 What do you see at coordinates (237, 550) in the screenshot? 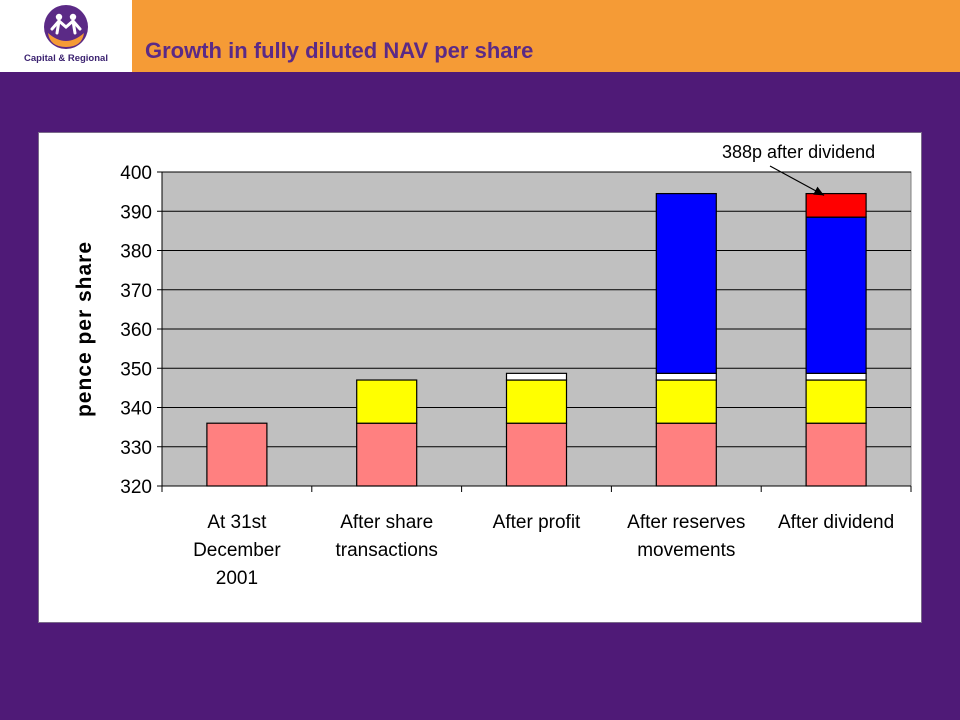
I see `x-tick-label: December` at bounding box center [237, 550].